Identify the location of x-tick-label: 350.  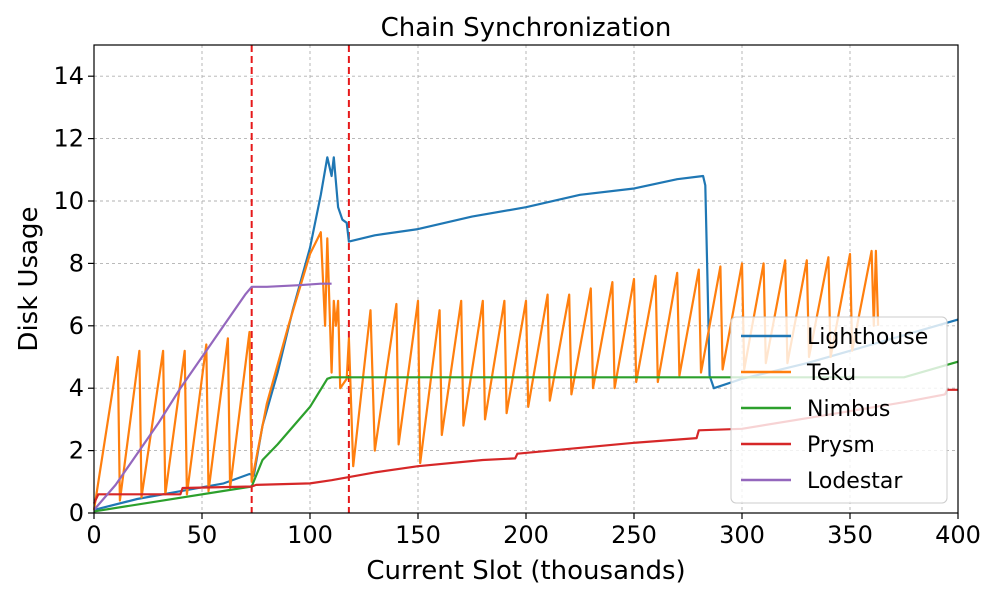
(850, 535).